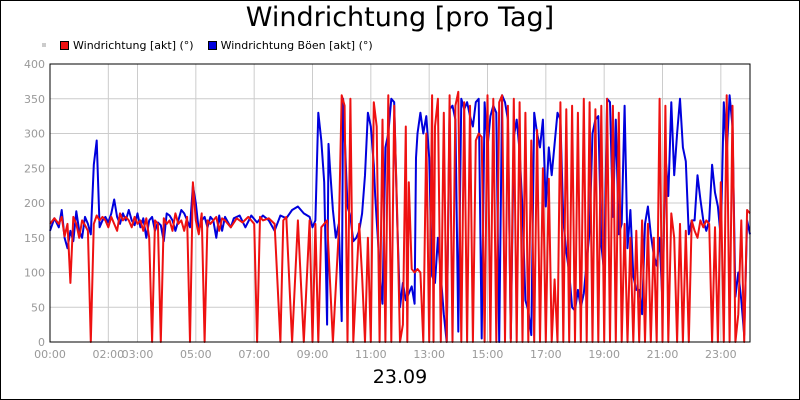 Image resolution: width=800 pixels, height=400 pixels. I want to click on x-tick-label: 13:00, so click(429, 354).